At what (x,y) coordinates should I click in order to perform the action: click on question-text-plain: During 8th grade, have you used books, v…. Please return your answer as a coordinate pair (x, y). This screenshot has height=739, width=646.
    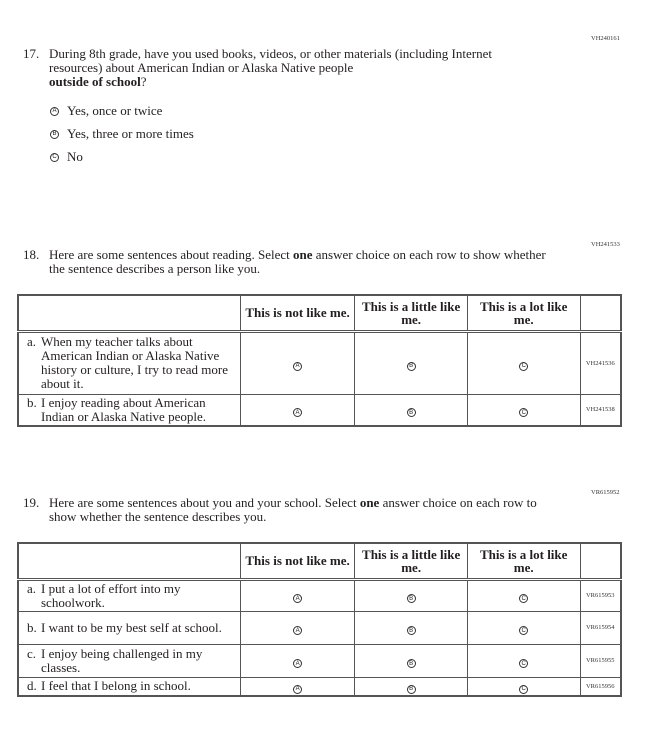
    Looking at the image, I should click on (270, 60).